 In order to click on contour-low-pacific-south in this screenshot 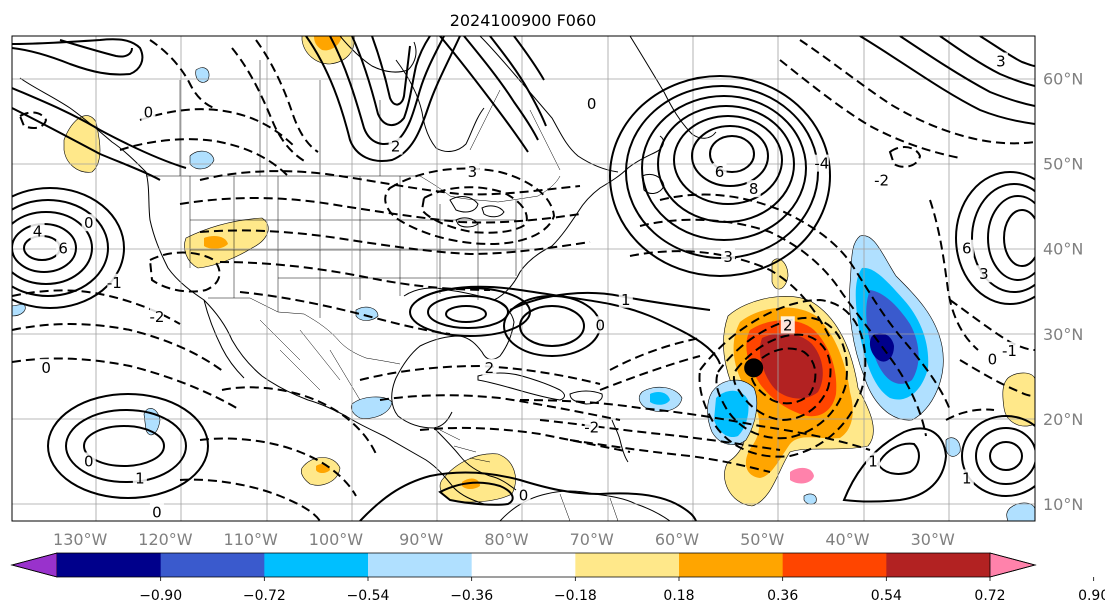, I will do `click(128, 446)`.